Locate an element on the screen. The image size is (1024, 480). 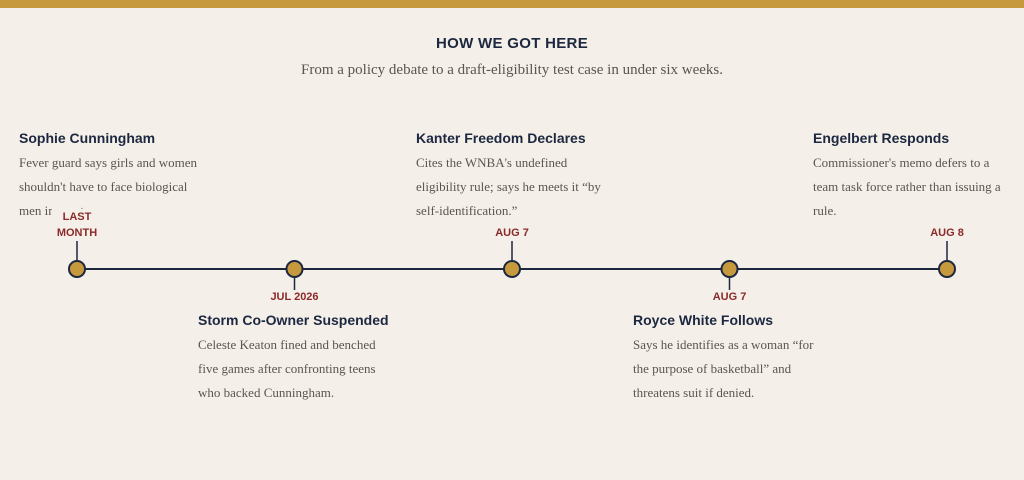
top-bar is located at coordinates (512, 4).